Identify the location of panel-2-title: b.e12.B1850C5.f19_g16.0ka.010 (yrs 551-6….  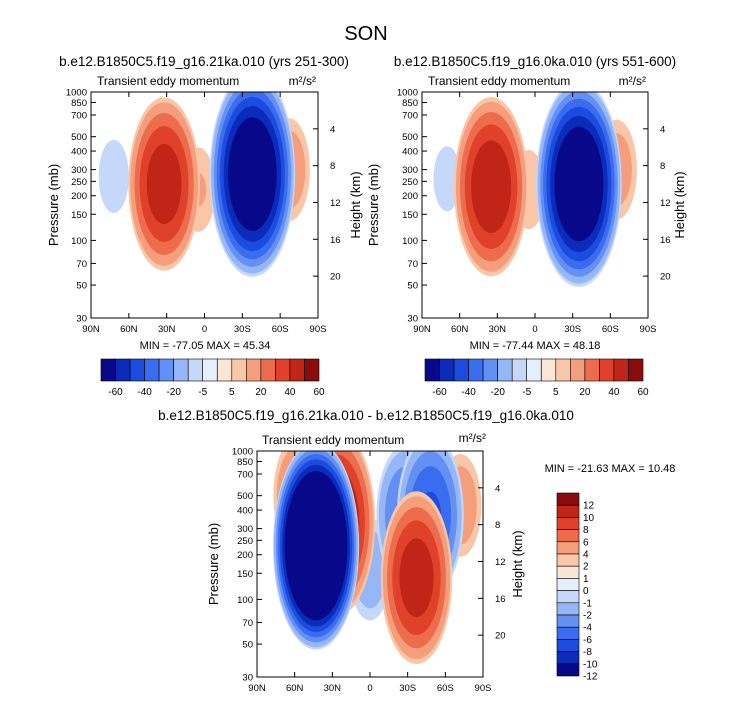
(535, 61).